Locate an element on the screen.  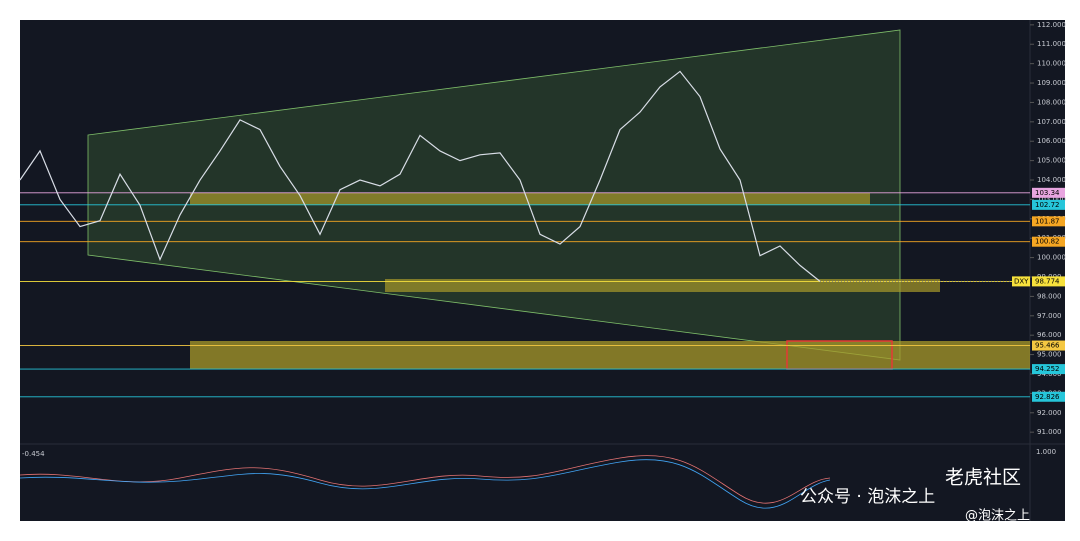
y-tick-label: 107.000 is located at coordinates (1051, 122).